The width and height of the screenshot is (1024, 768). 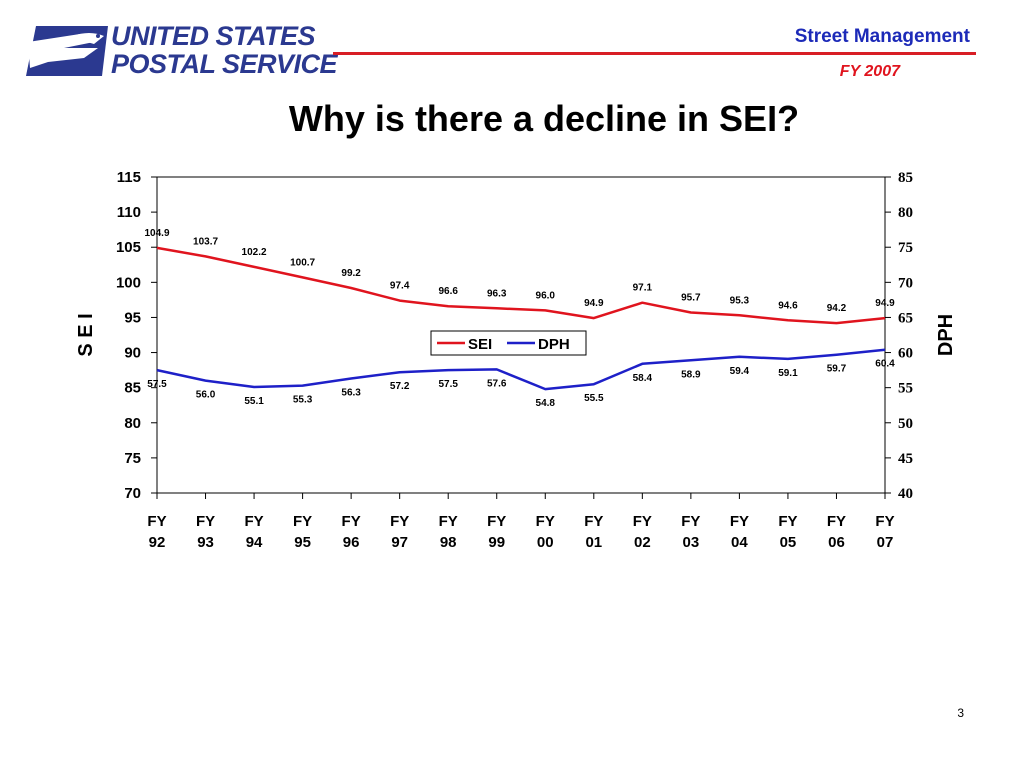 I want to click on x-tick-label: FY 03, so click(x=690, y=532).